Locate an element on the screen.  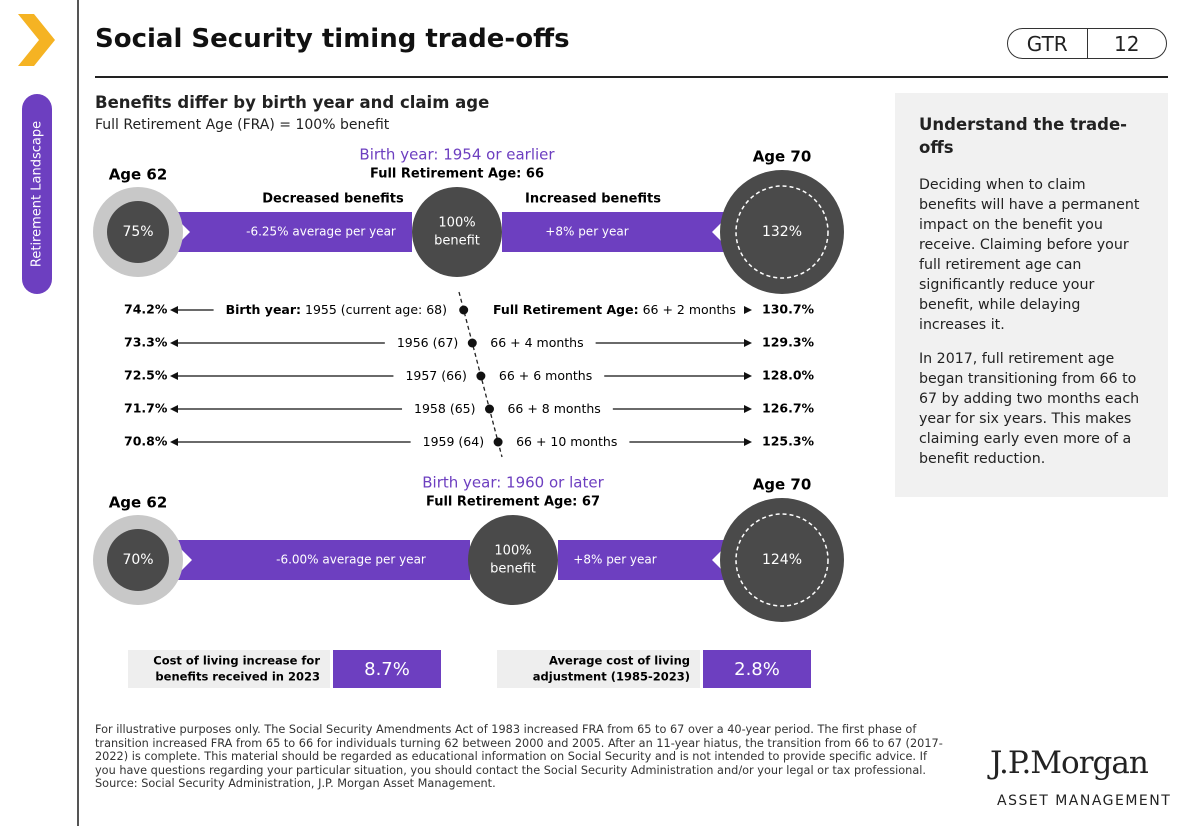
left-value: 75% is located at coordinates (137, 232).